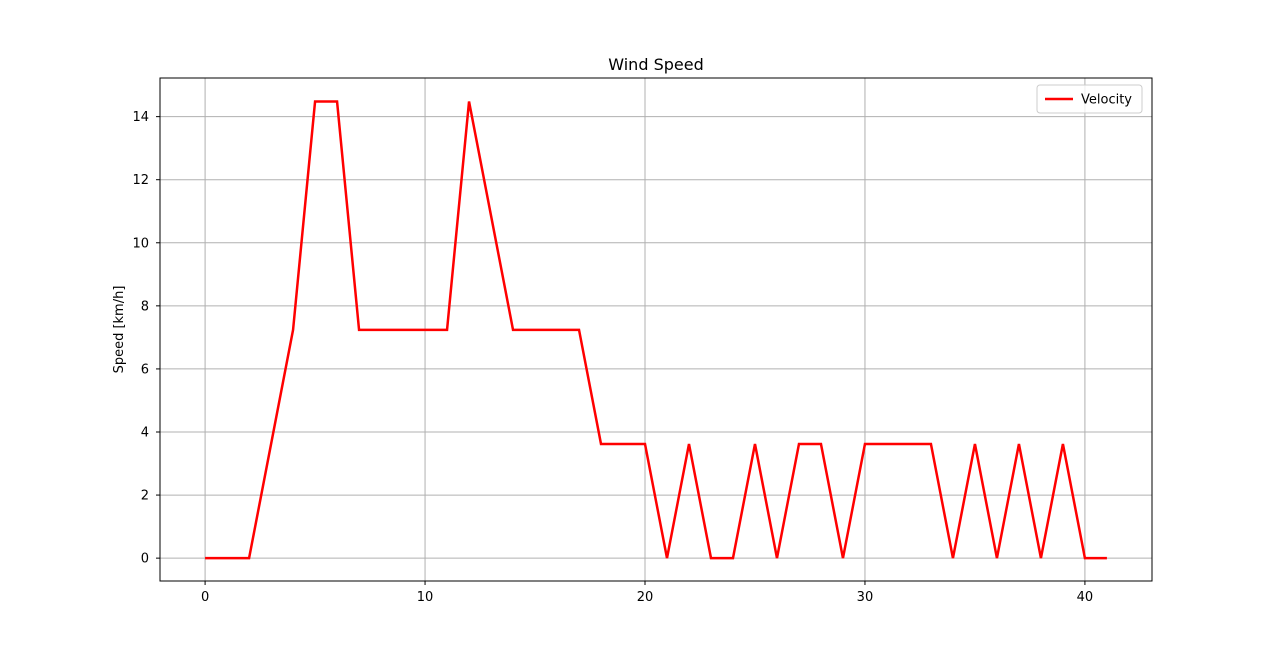 The width and height of the screenshot is (1280, 653). What do you see at coordinates (425, 597) in the screenshot?
I see `x-tick-label: 10` at bounding box center [425, 597].